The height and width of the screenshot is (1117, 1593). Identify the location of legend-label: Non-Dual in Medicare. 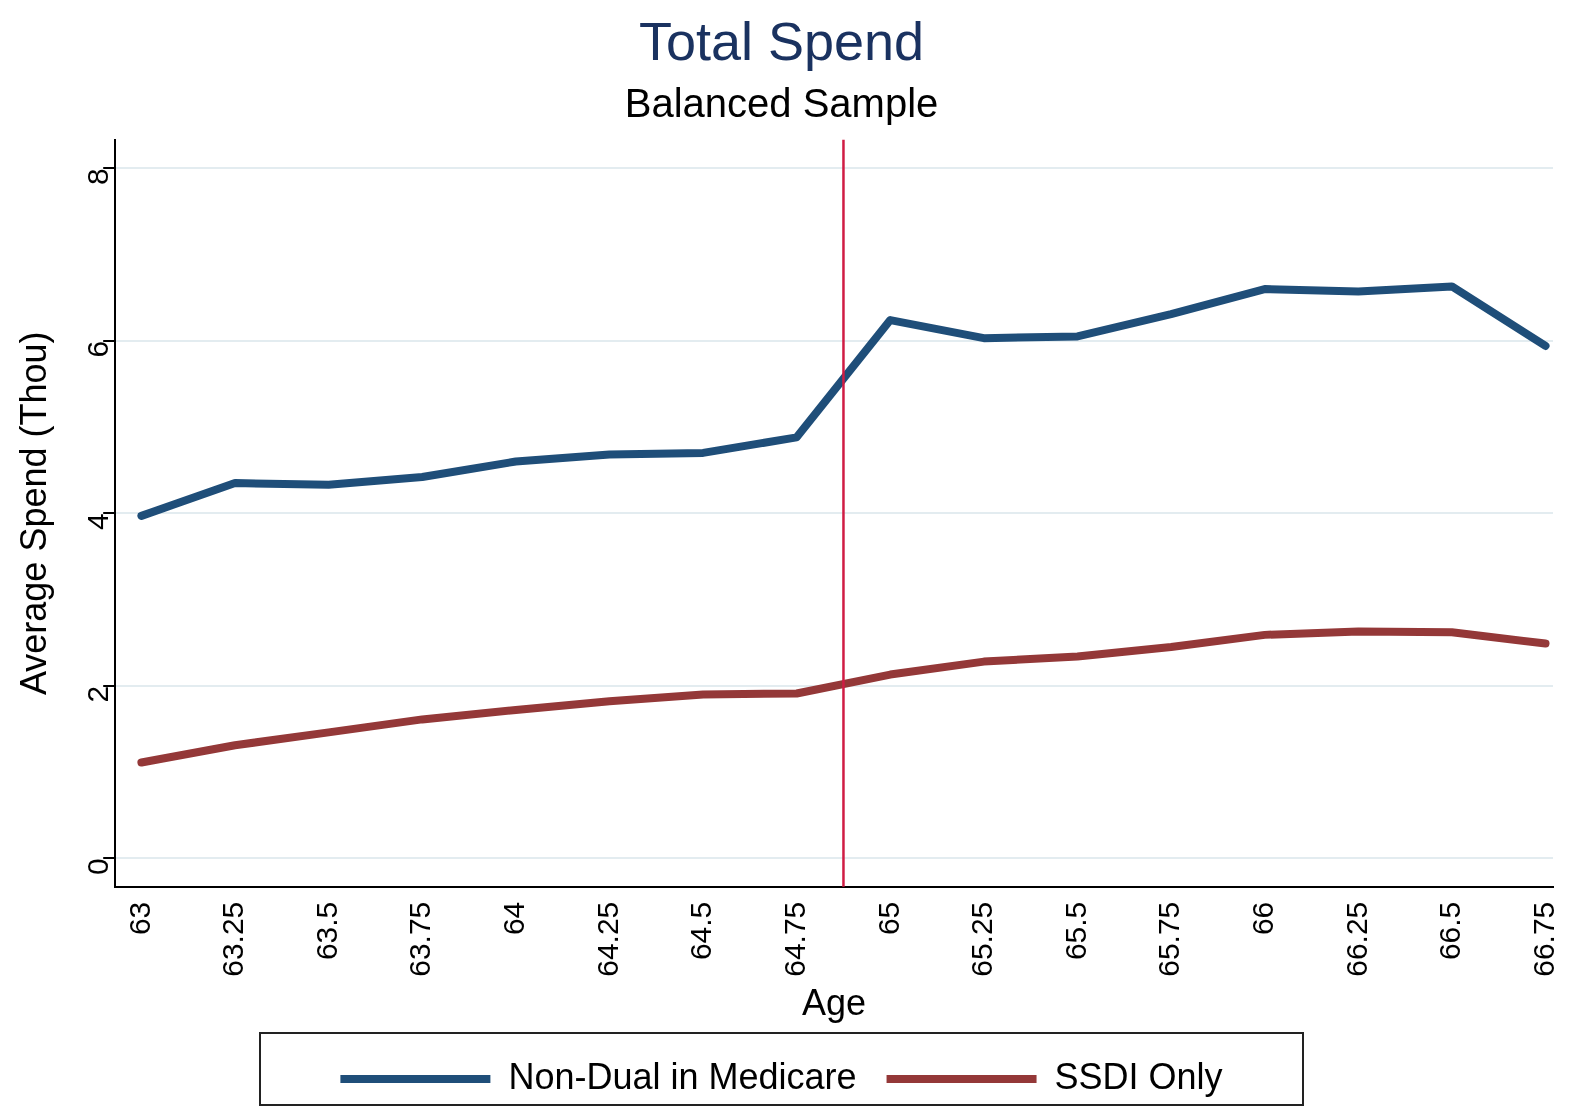
(682, 1076).